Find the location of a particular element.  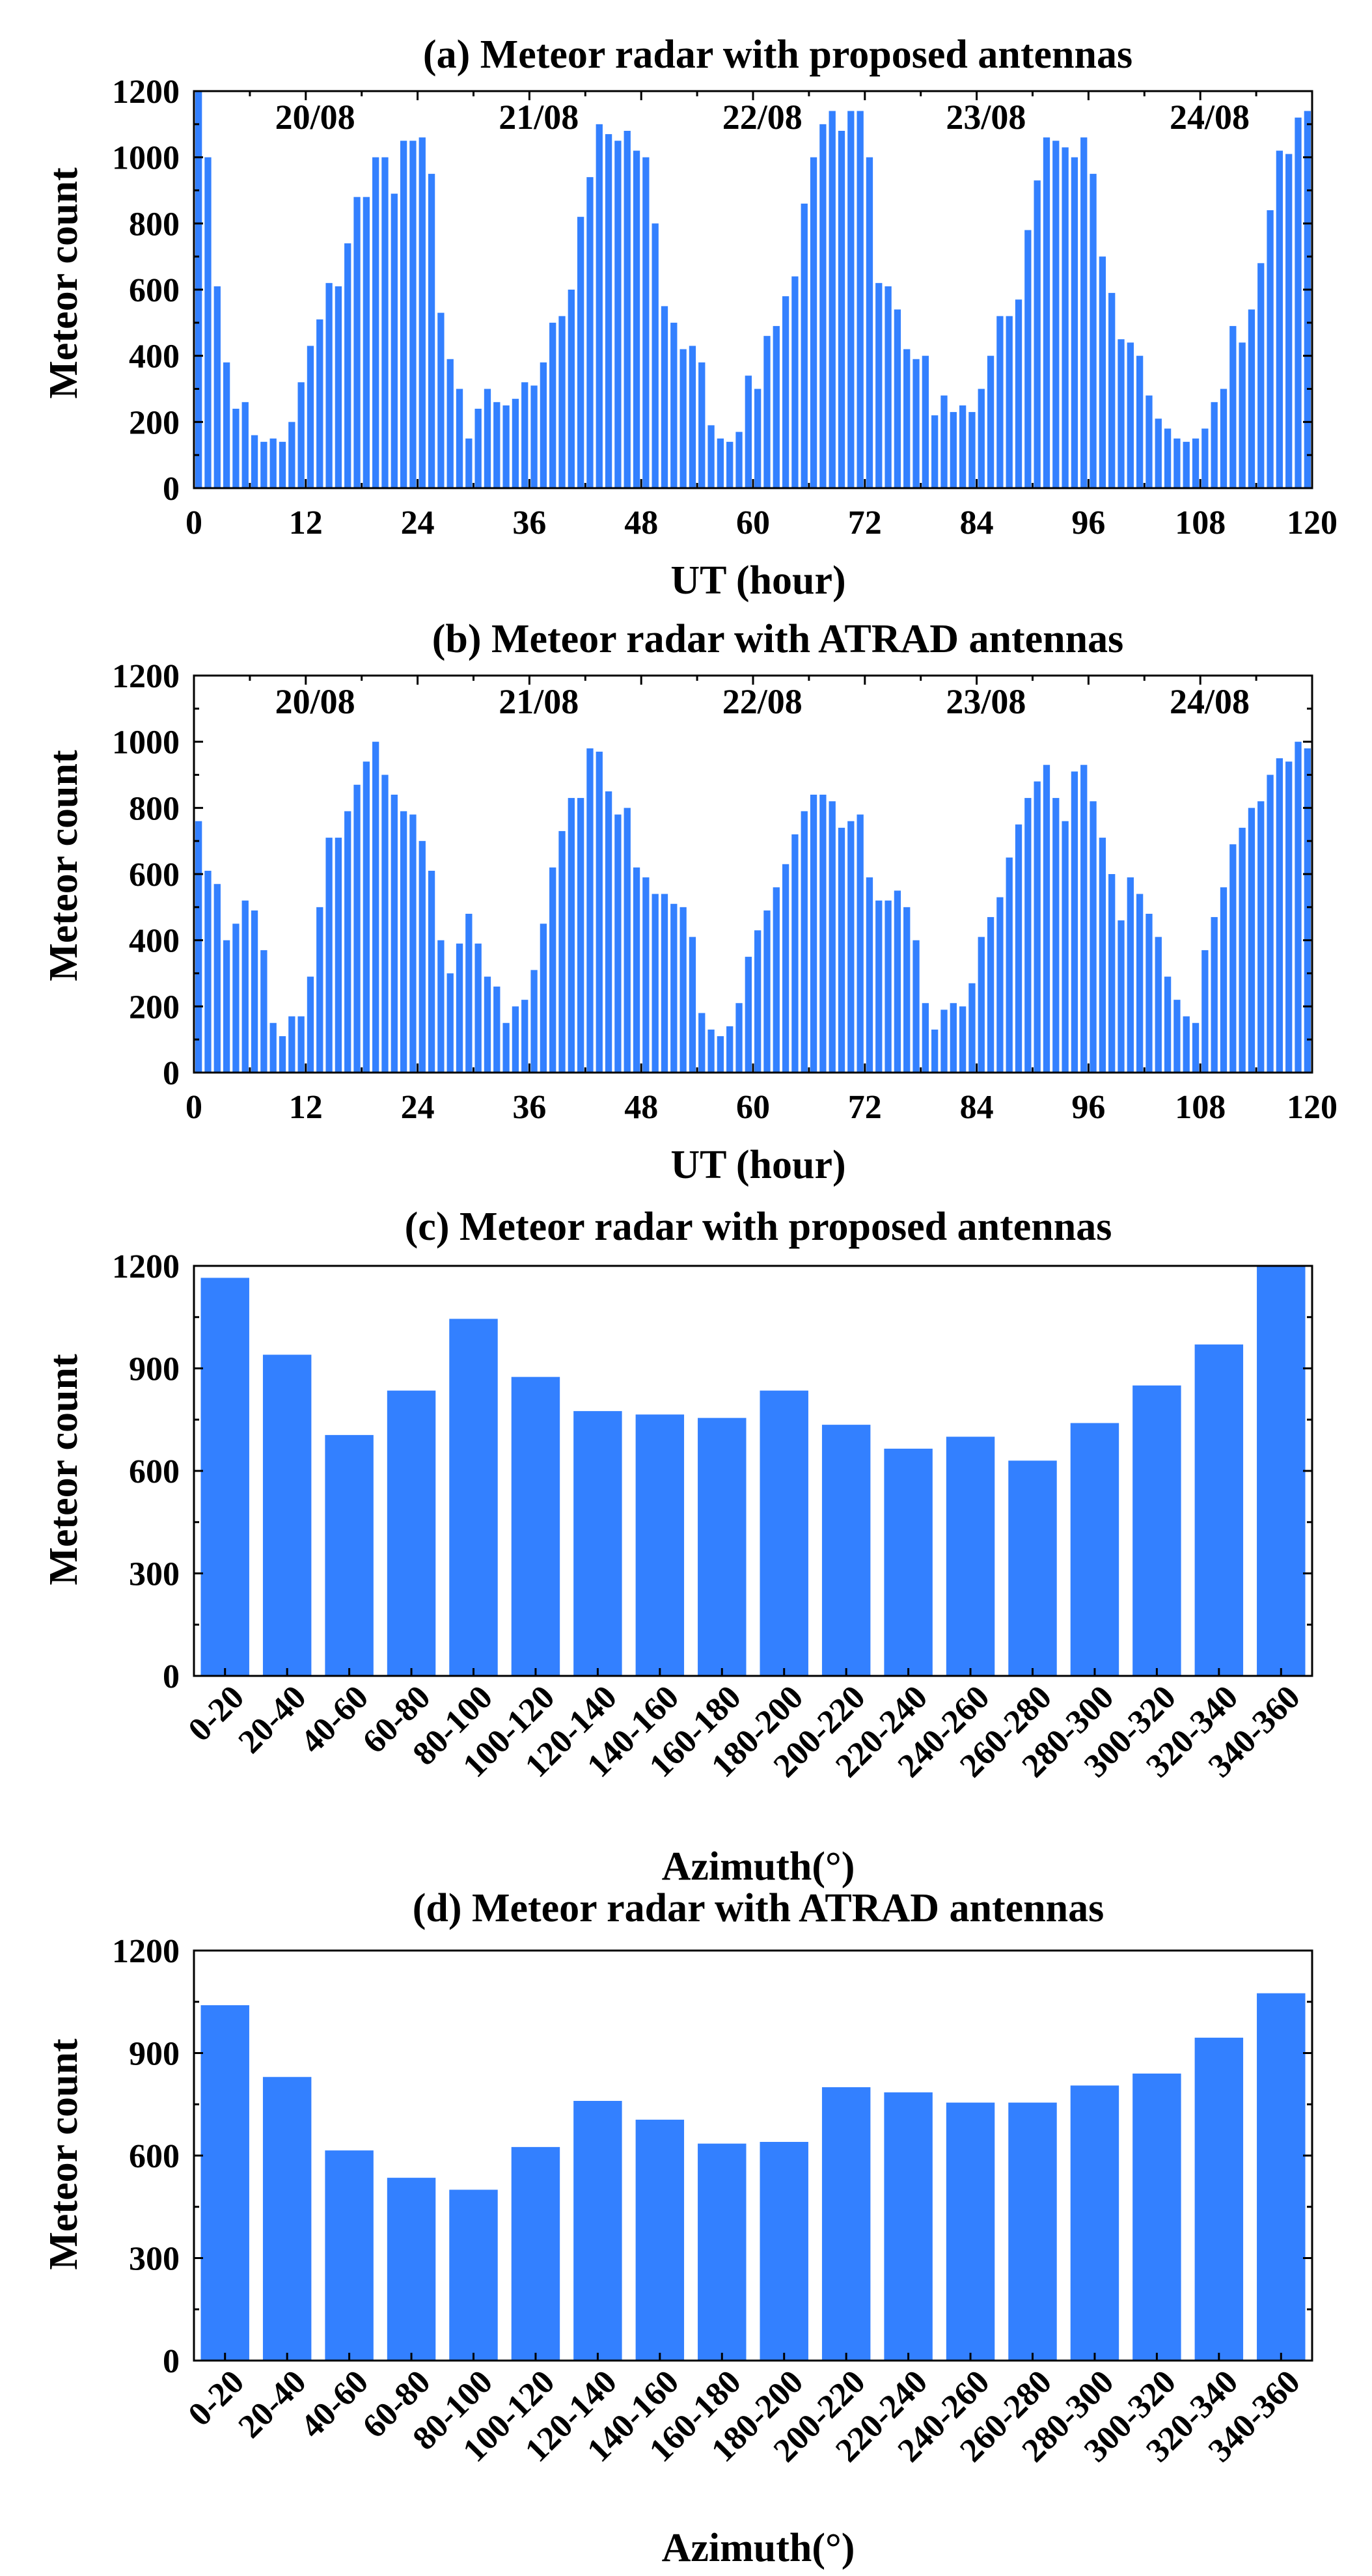

plot-frame is located at coordinates (753, 1471).